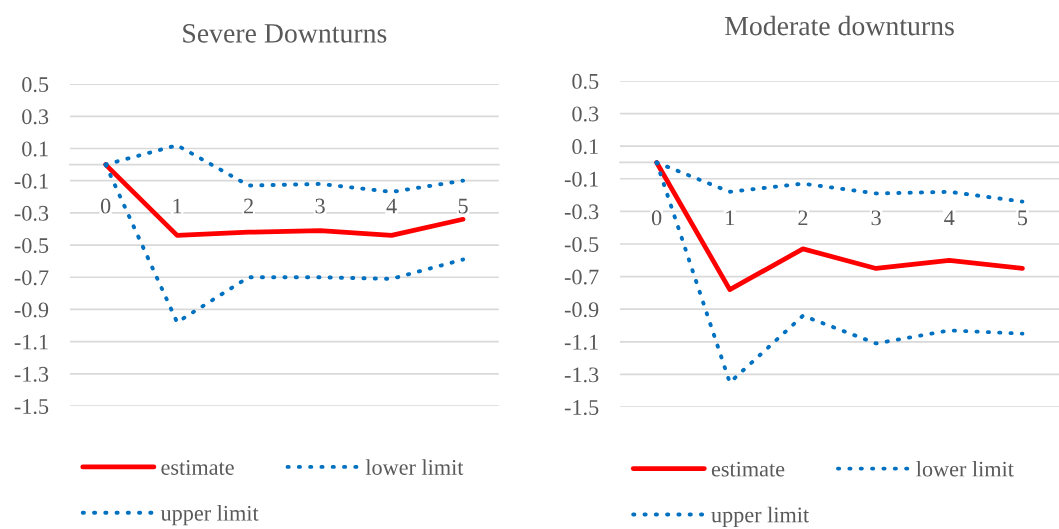  Describe the element at coordinates (284, 200) in the screenshot. I see `line-series` at that location.